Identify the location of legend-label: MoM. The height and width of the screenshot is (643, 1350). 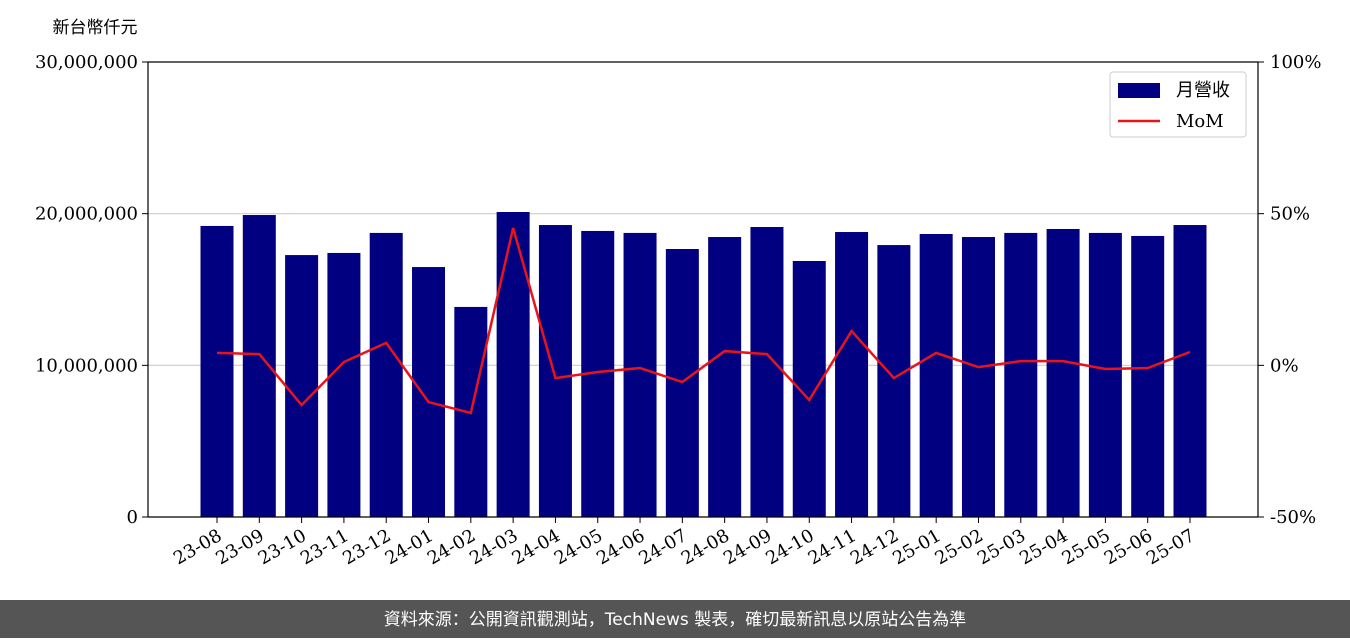
(1200, 121).